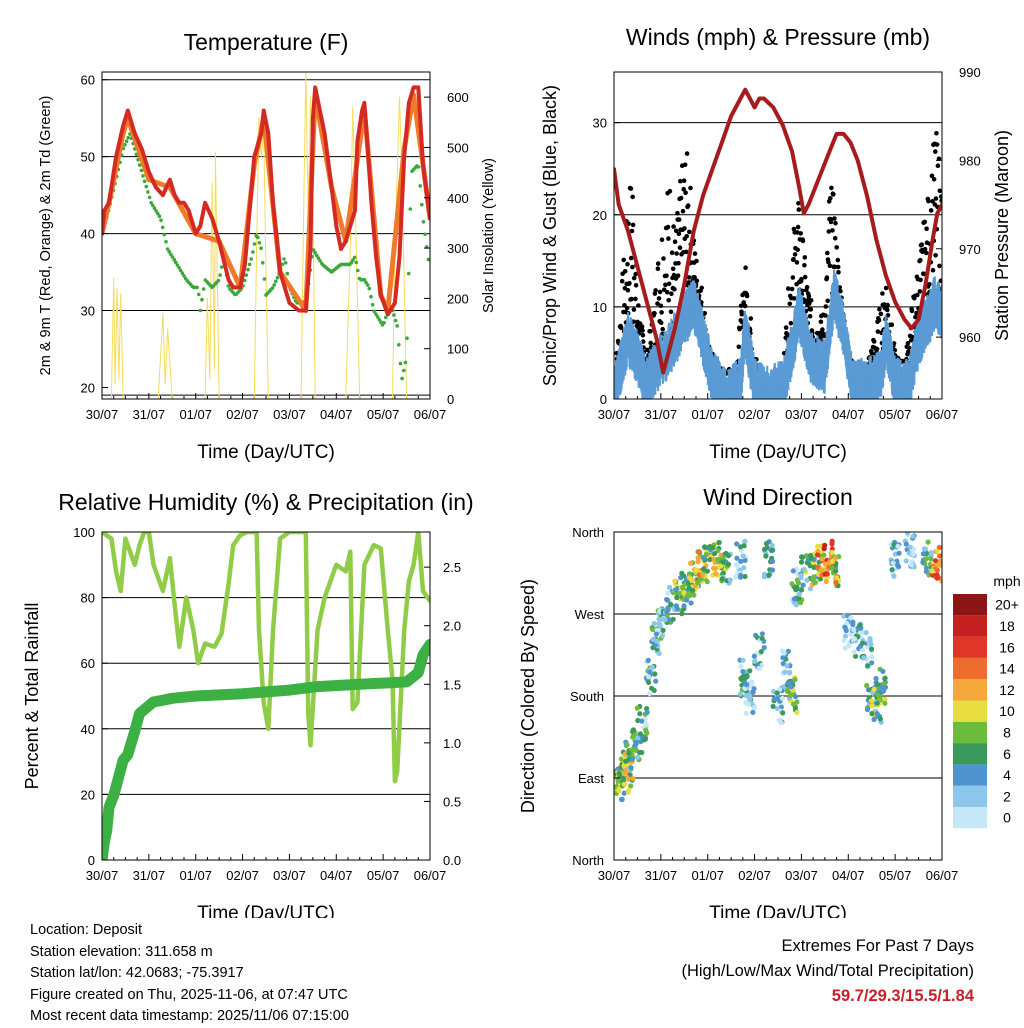  What do you see at coordinates (827, 971) in the screenshot?
I see `extremes-subtitle: (High/Low/Max Wind/Total Precipitation)` at bounding box center [827, 971].